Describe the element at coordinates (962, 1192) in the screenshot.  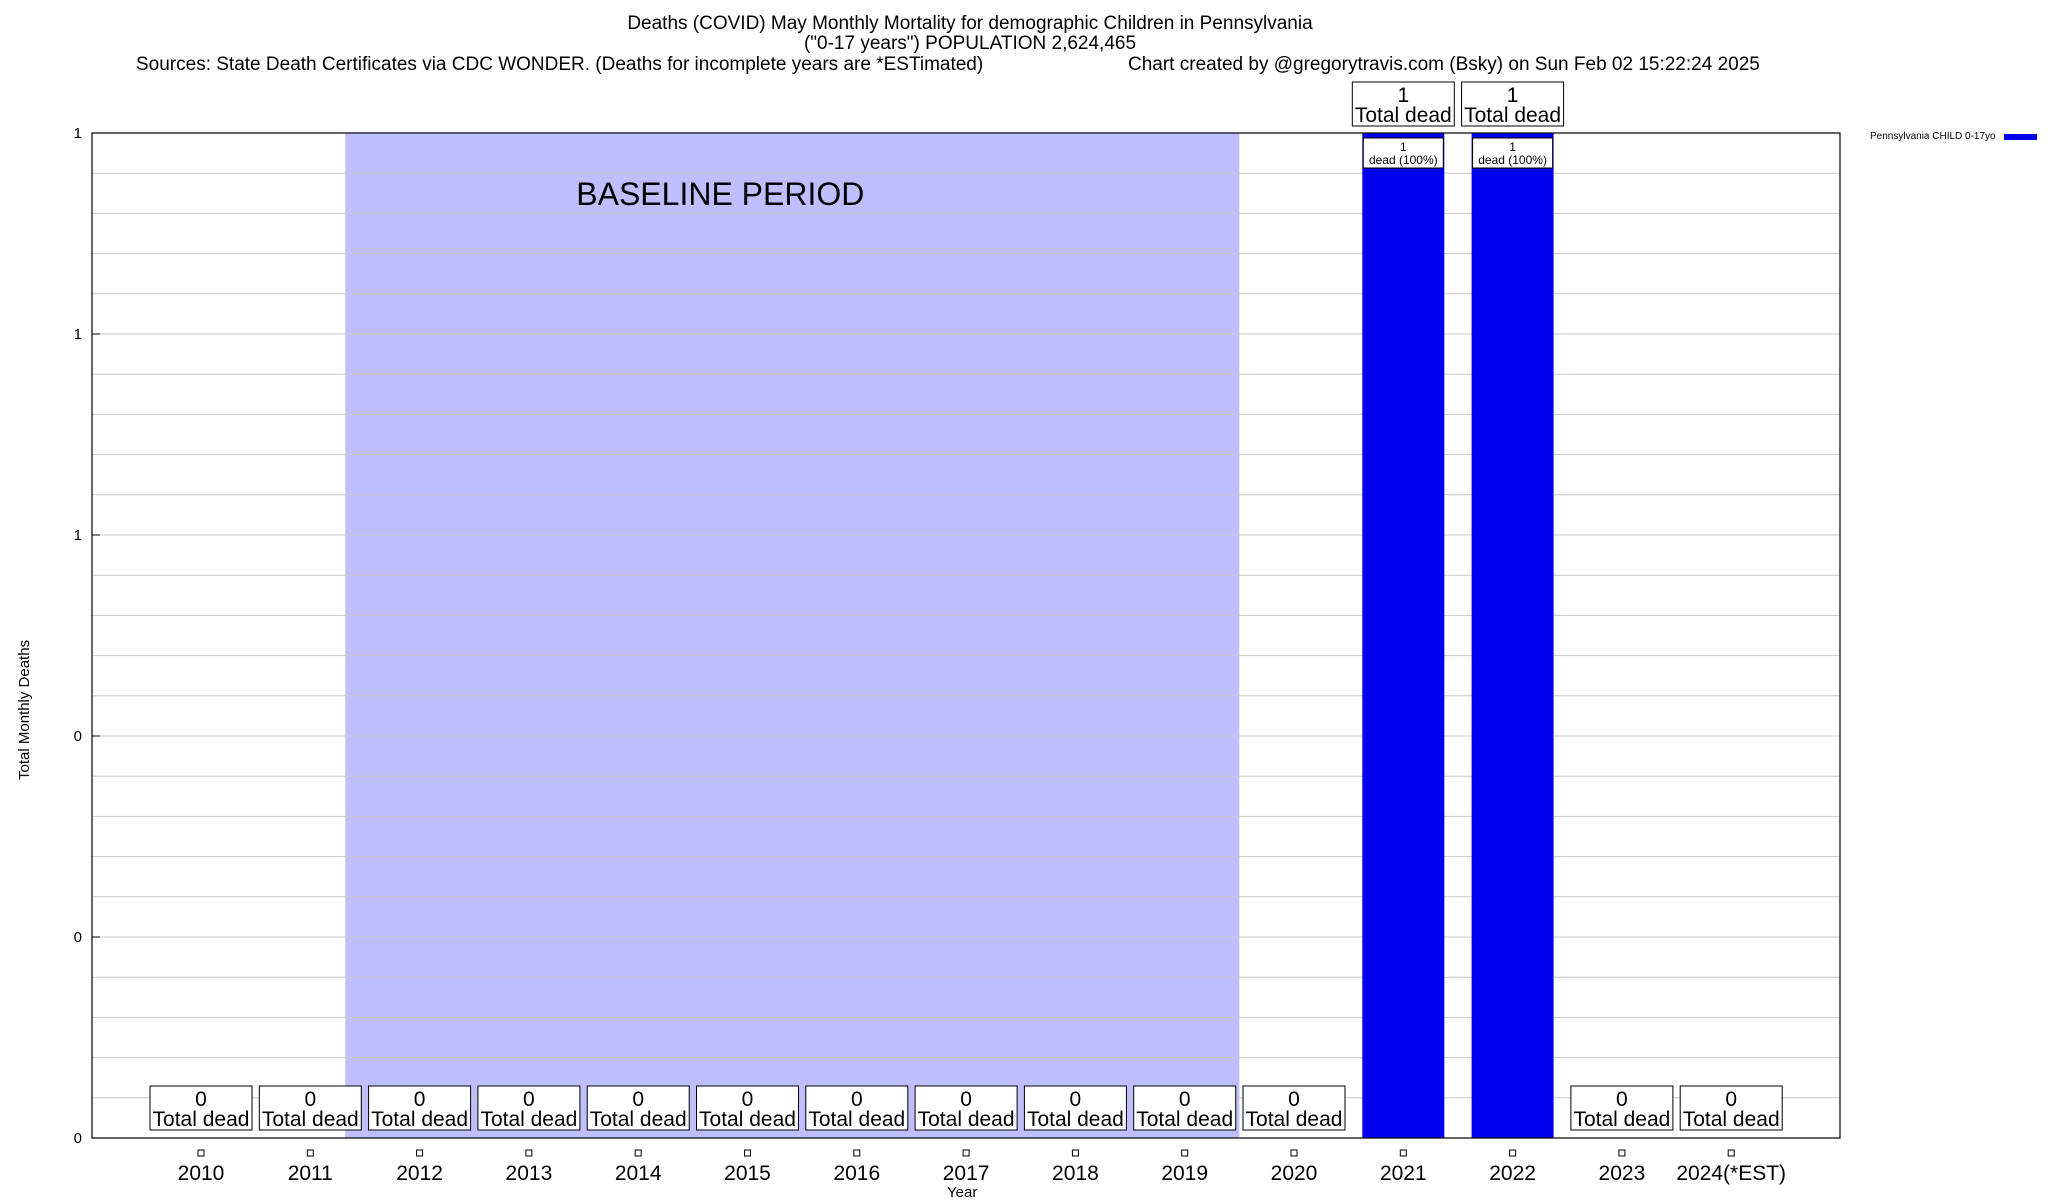
I see `x-axis-label: Year` at that location.